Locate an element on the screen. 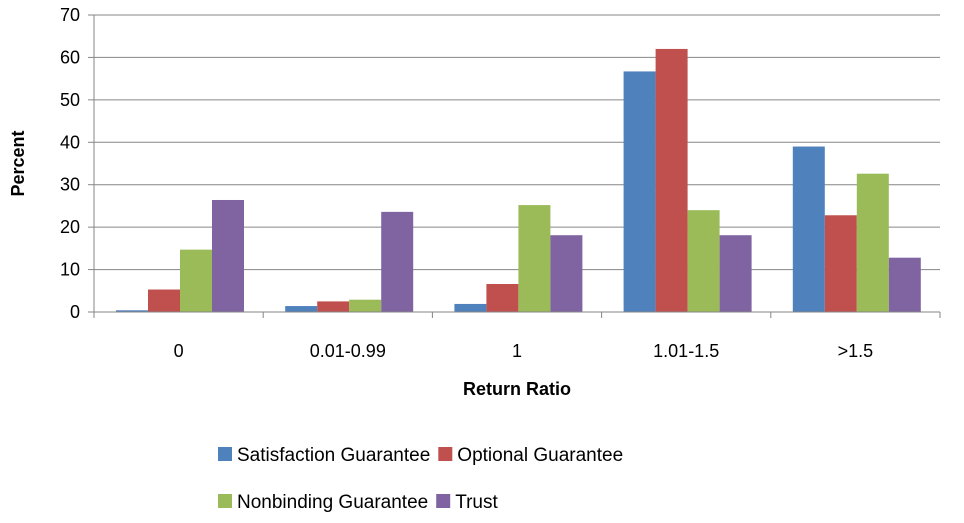 Image resolution: width=964 pixels, height=523 pixels. x-tick-label: >1.5 is located at coordinates (856, 351).